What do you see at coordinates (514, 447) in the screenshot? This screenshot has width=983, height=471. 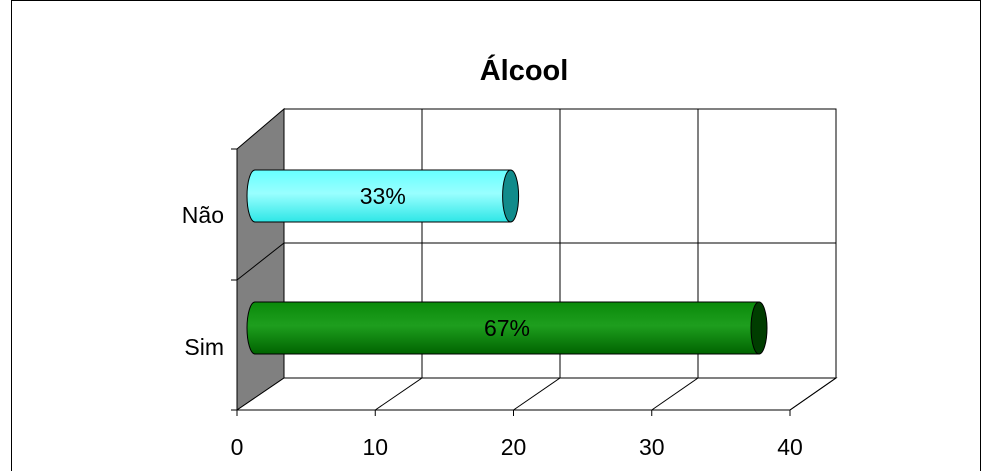 I see `x-tick-label: 20` at bounding box center [514, 447].